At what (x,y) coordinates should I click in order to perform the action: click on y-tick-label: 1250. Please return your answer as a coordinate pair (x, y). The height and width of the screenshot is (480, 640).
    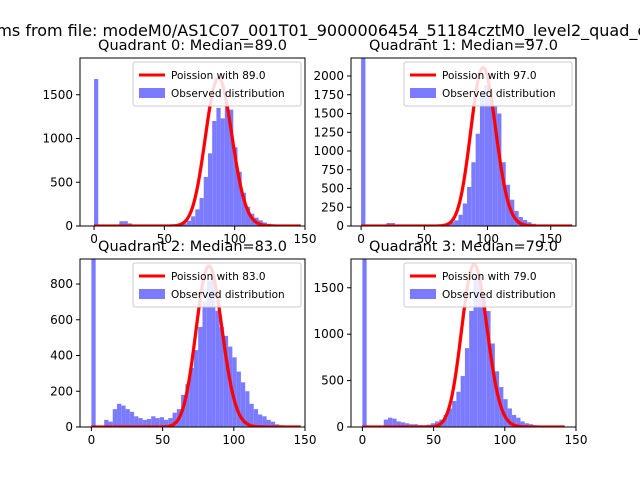
    Looking at the image, I should click on (328, 132).